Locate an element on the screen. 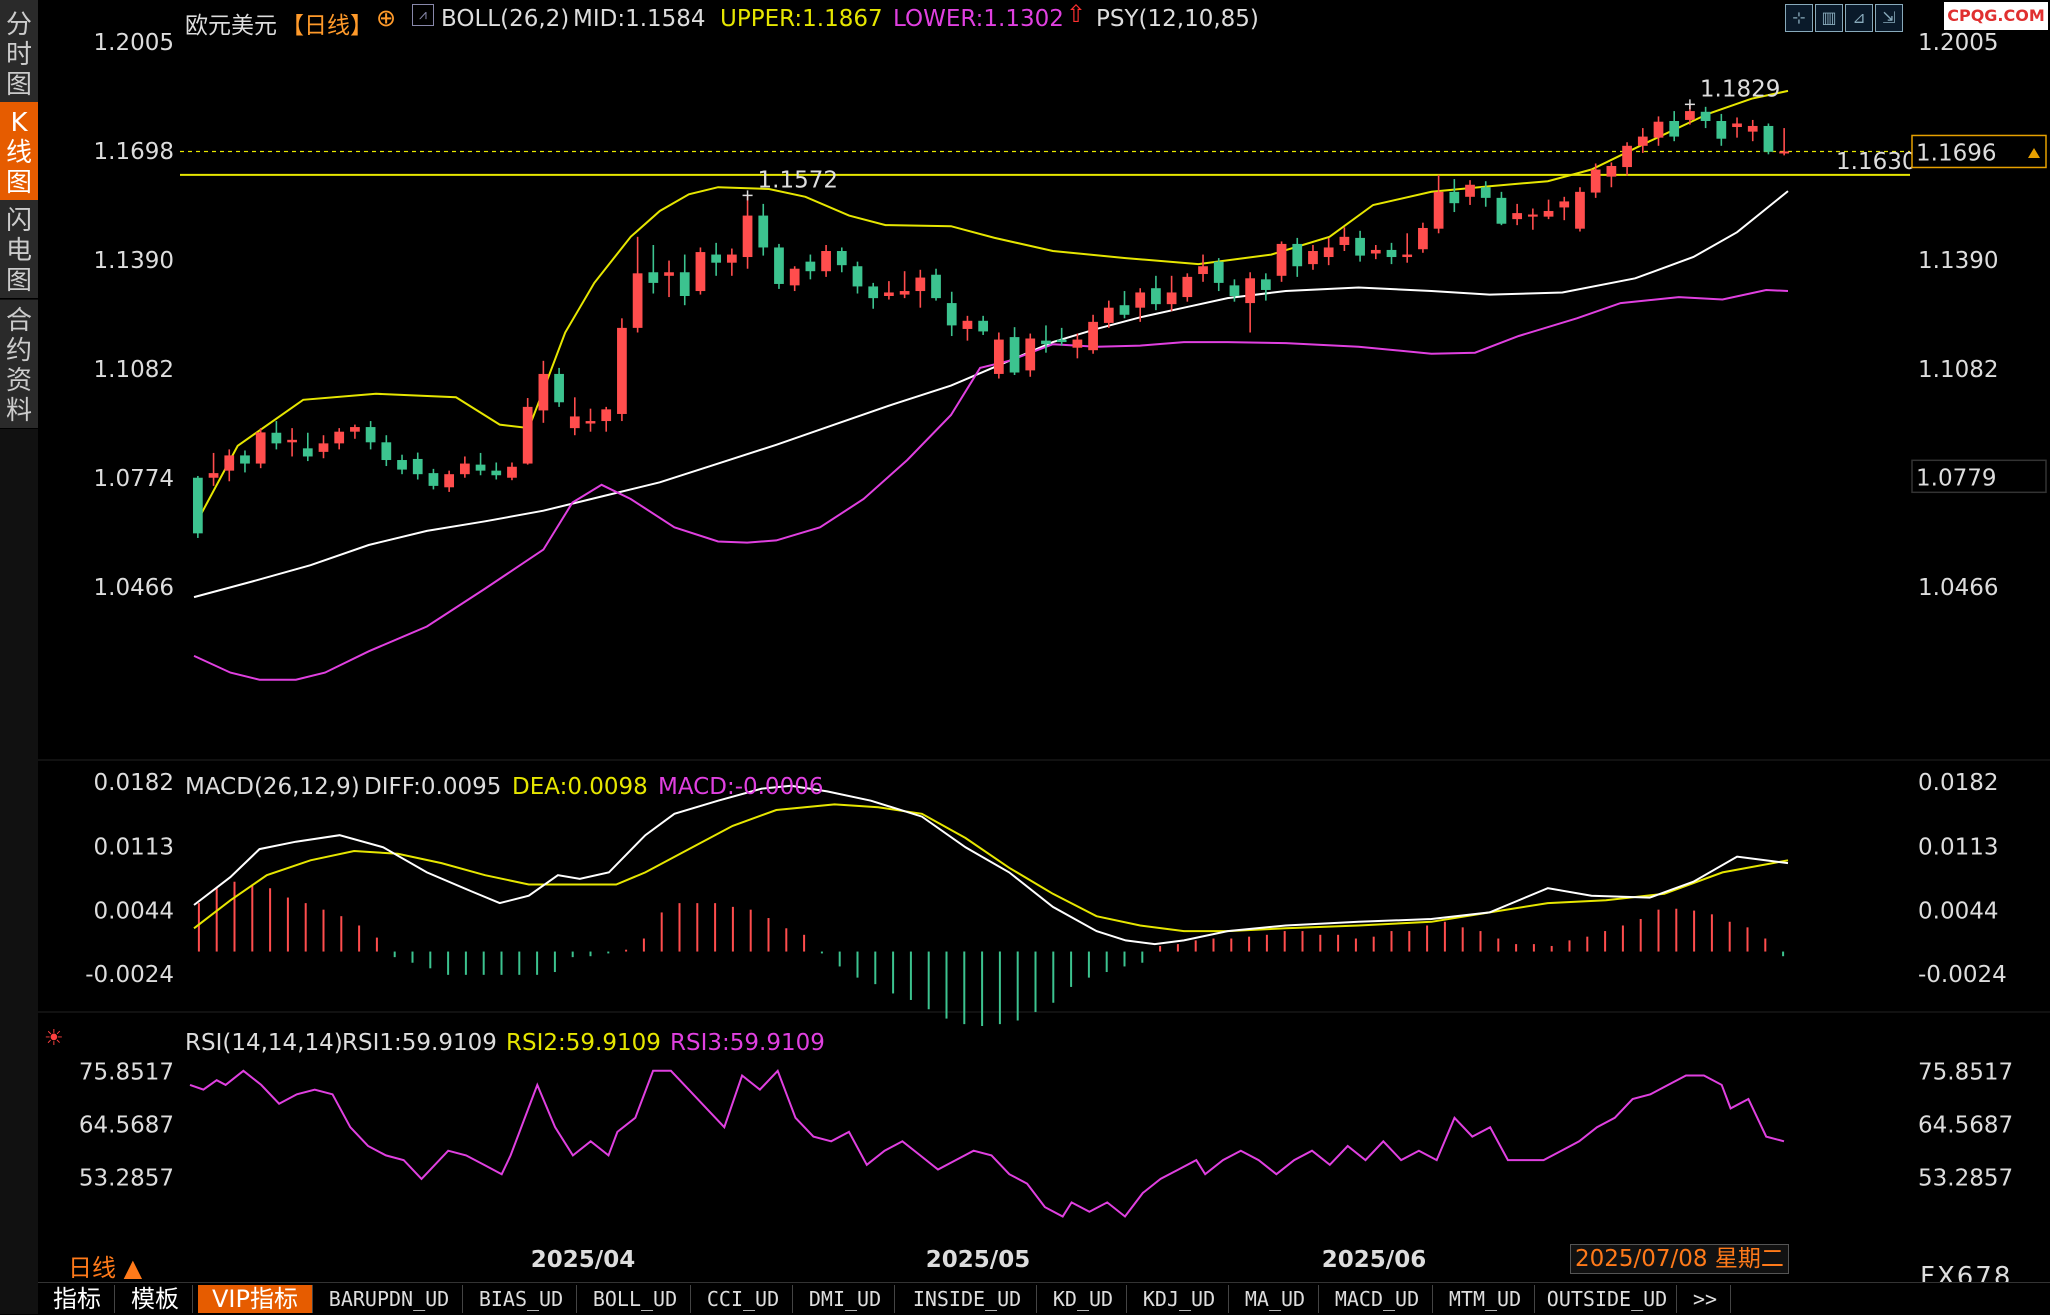  tab-vip-indicators: VIP指标 is located at coordinates (255, 1299).